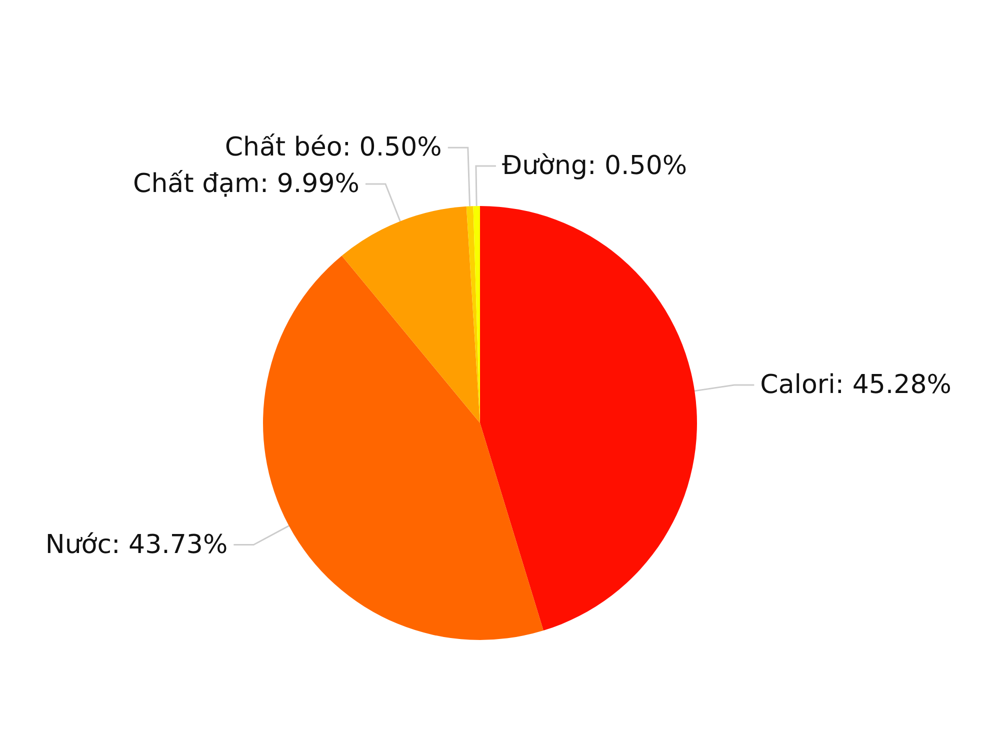 The image size is (1000, 750). What do you see at coordinates (333, 147) in the screenshot?
I see `slice-label: Chất béo: 0.50%` at bounding box center [333, 147].